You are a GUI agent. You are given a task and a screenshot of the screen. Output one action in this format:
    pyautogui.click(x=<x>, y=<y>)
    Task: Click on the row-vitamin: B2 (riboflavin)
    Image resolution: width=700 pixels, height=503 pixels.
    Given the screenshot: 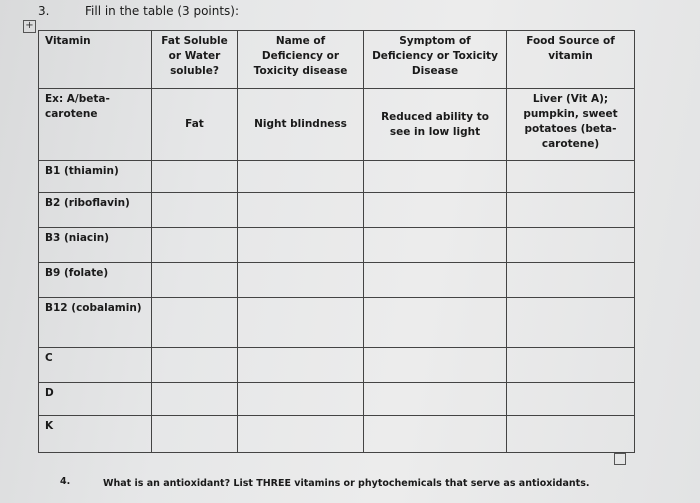 What is the action you would take?
    pyautogui.click(x=95, y=210)
    